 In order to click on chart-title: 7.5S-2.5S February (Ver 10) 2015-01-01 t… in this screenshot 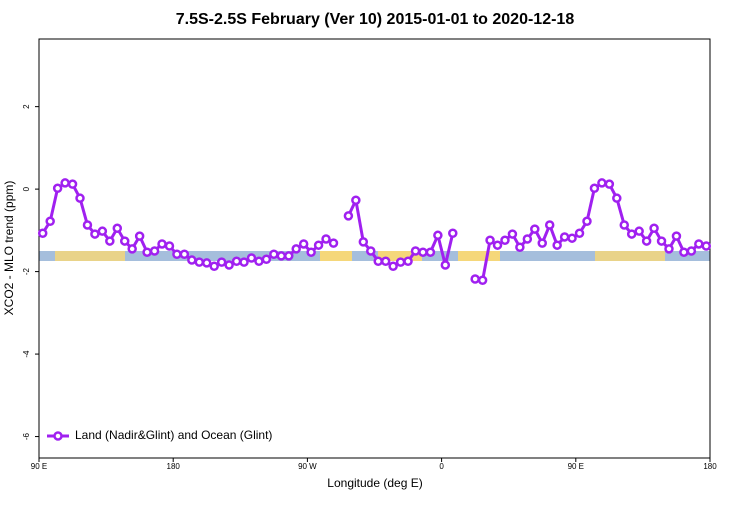, I will do `click(375, 19)`.